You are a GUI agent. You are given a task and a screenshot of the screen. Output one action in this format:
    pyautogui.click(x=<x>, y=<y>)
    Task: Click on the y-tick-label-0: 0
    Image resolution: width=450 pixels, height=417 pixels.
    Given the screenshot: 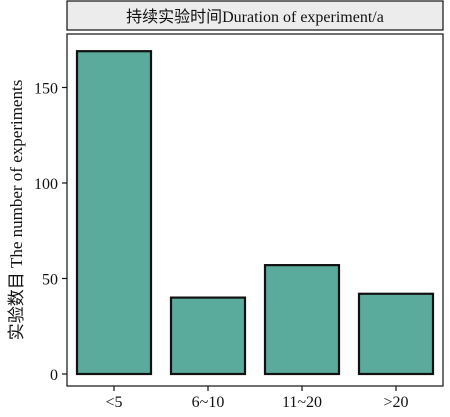 What is the action you would take?
    pyautogui.click(x=54, y=375)
    